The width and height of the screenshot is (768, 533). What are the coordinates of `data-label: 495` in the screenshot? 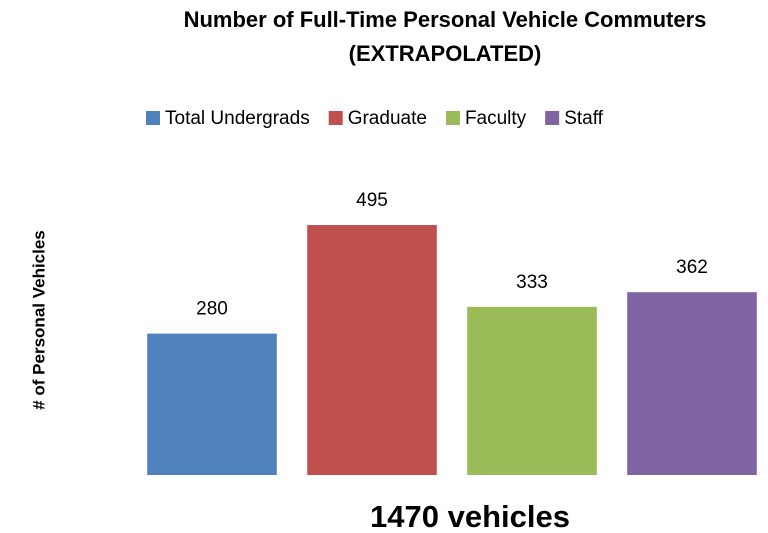 It's located at (372, 200).